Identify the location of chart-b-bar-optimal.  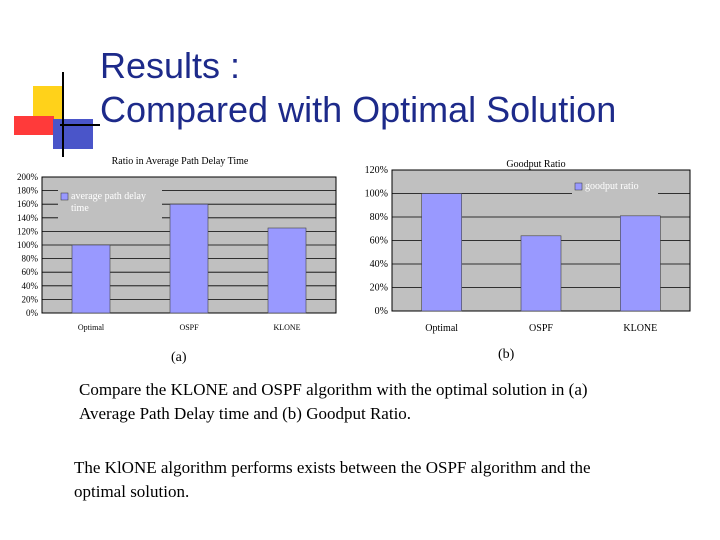
(441, 252).